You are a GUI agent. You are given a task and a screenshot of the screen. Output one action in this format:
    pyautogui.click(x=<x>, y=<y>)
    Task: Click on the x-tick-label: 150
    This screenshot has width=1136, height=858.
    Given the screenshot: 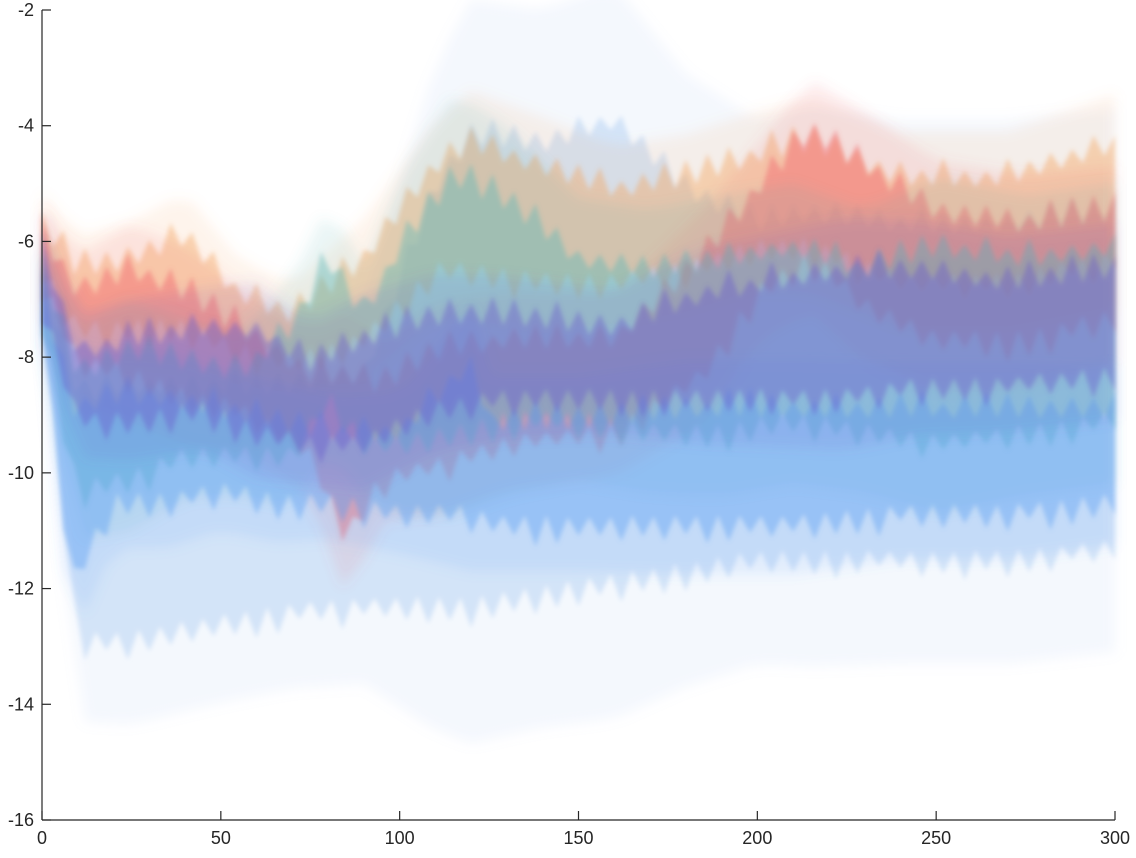 What is the action you would take?
    pyautogui.click(x=578, y=838)
    